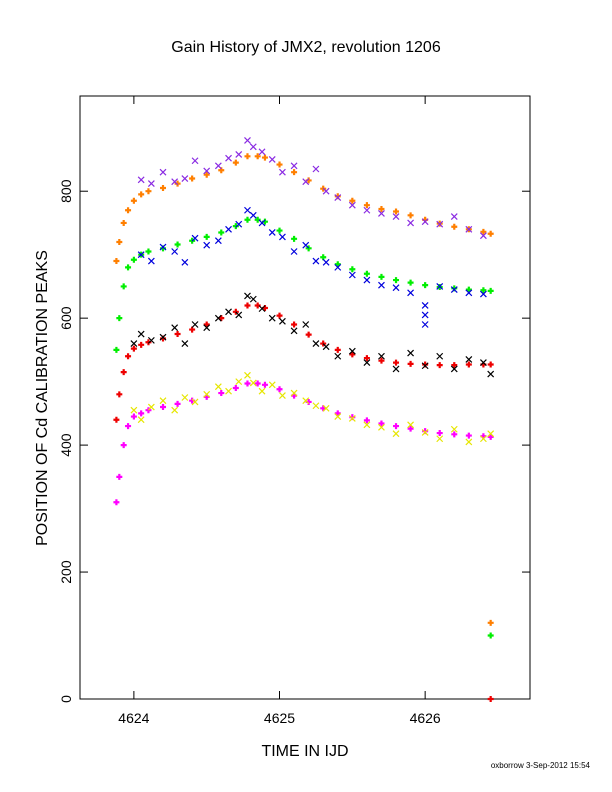 The height and width of the screenshot is (792, 612). I want to click on y-tick-label: 800, so click(66, 191).